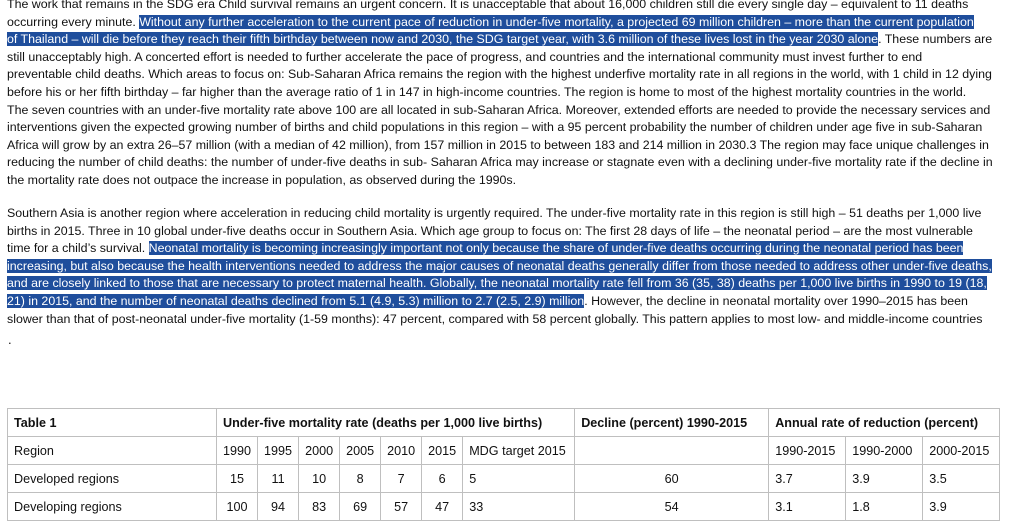  I want to click on region-header: Region, so click(112, 450).